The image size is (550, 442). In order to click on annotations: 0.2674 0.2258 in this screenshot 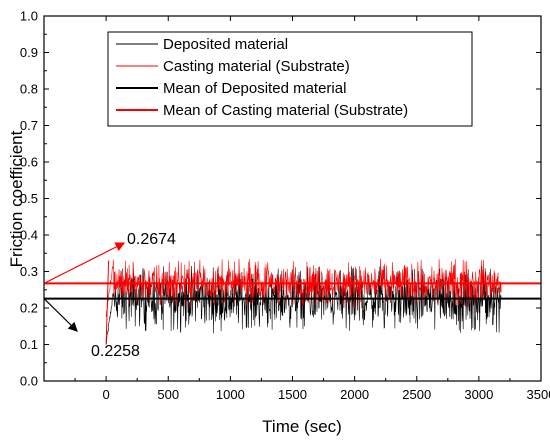, I will do `click(109, 295)`.